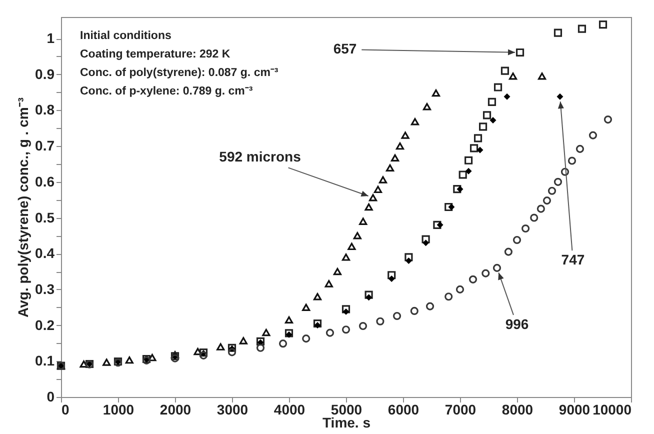  What do you see at coordinates (179, 73) in the screenshot?
I see `annotation: Conc. of poly(styrene): 0.087 g. cm⁻³` at bounding box center [179, 73].